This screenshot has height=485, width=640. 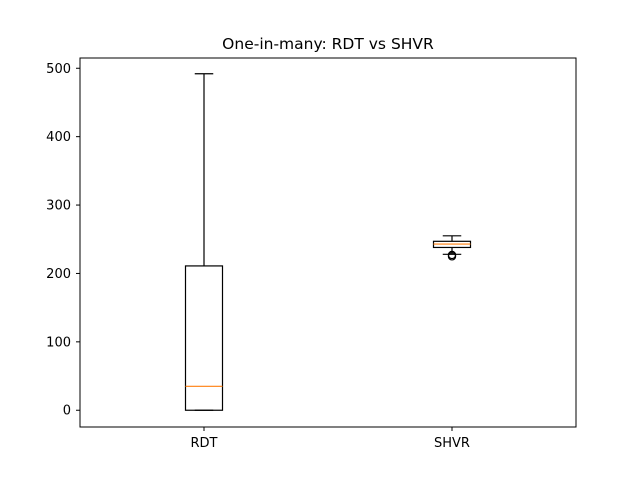 I want to click on iqr-box, so click(x=204, y=338).